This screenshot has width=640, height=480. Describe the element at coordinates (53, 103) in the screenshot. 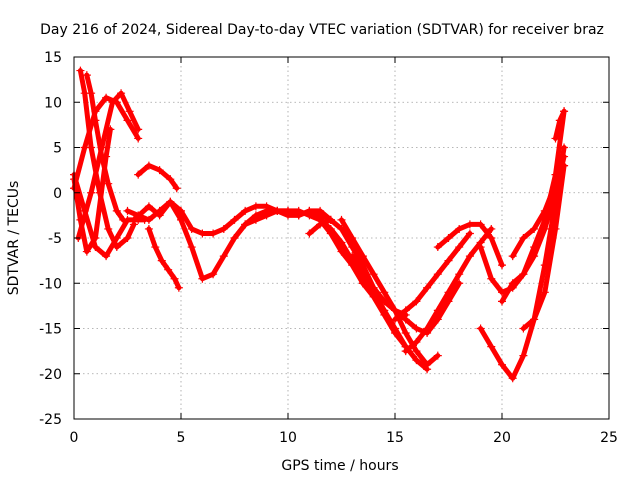

I see `y-tick-label: 10` at that location.